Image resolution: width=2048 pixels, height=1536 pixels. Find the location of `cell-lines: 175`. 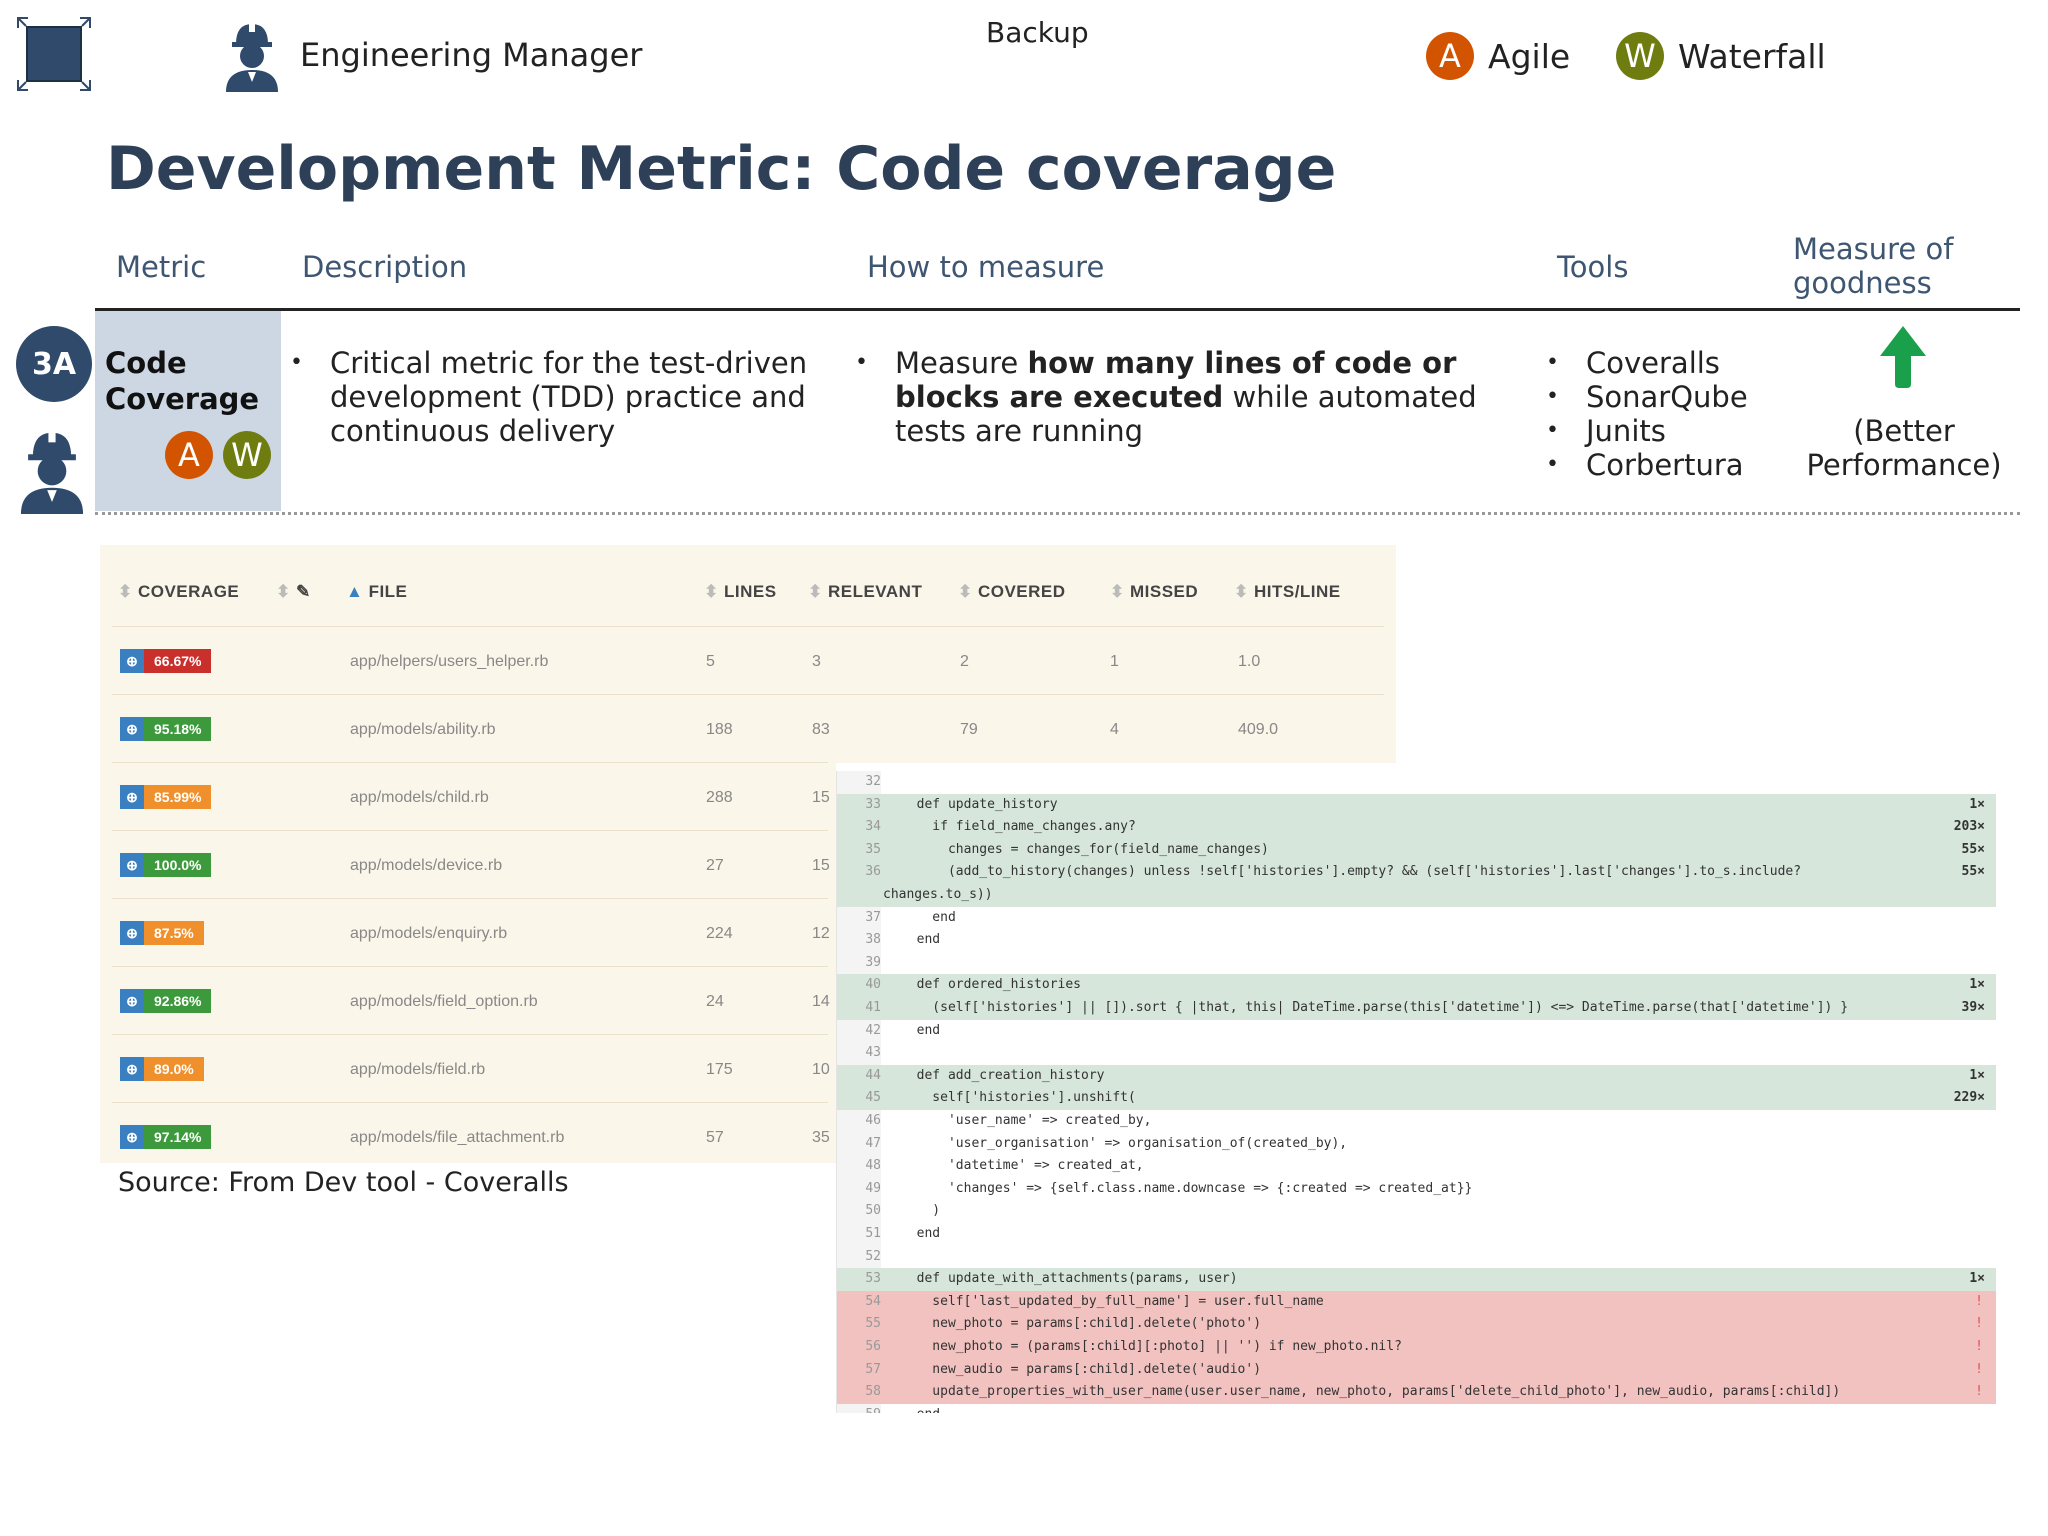

cell-lines: 175 is located at coordinates (719, 1069).